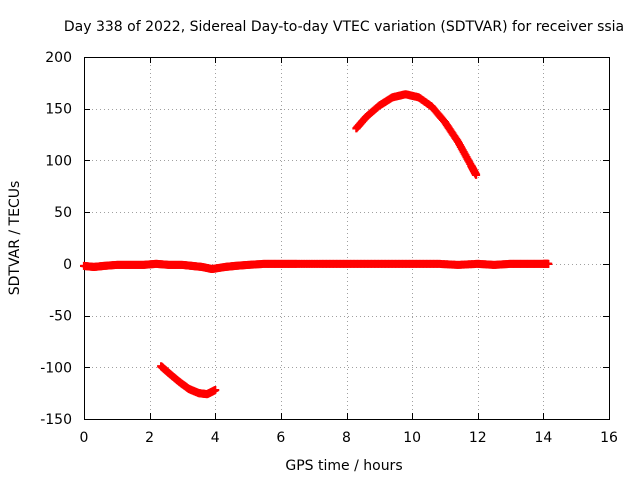  I want to click on y-tick-label: -100, so click(56, 368).